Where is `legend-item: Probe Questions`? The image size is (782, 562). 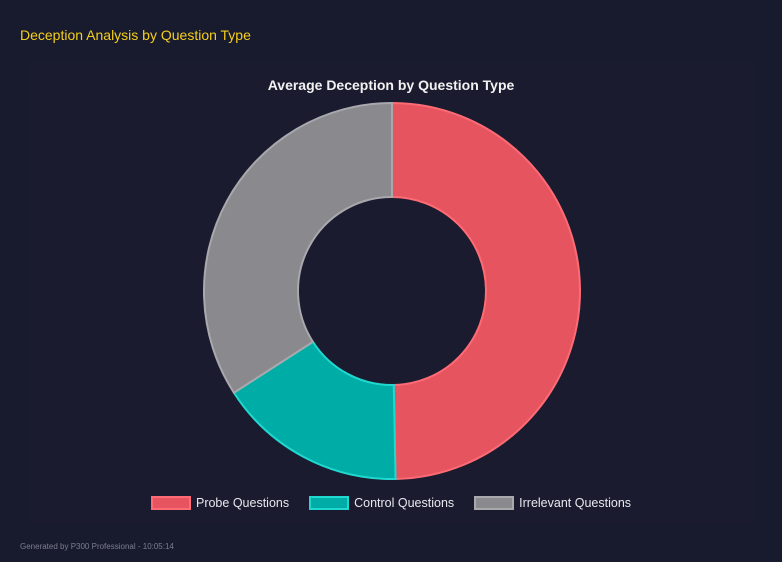 legend-item: Probe Questions is located at coordinates (220, 503).